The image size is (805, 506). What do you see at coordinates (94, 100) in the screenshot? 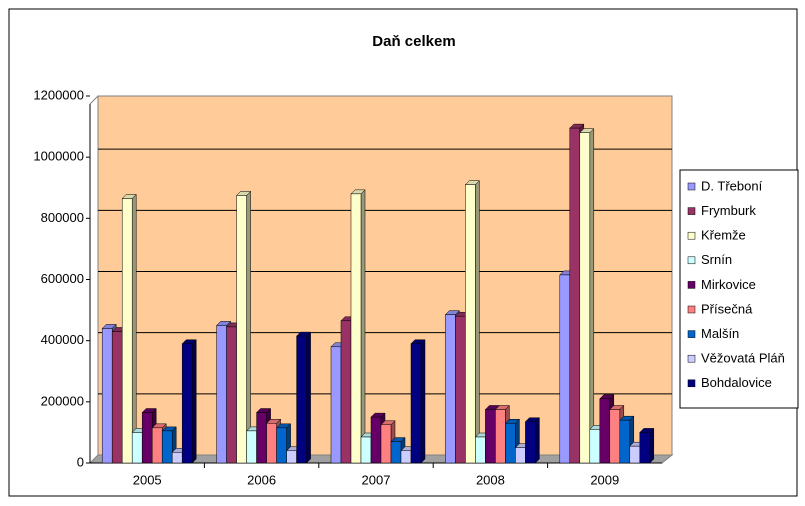
I see `side-edge` at bounding box center [94, 100].